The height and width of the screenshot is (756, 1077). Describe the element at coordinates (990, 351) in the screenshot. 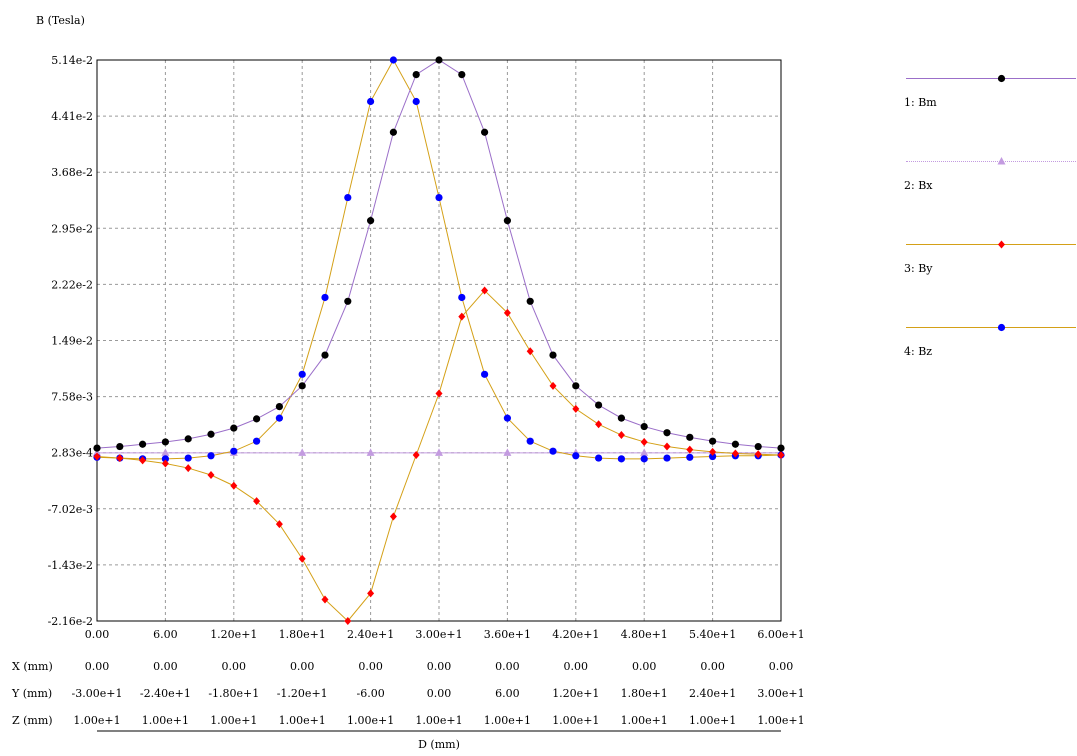

I see `legend-item: 4: Bz` at that location.